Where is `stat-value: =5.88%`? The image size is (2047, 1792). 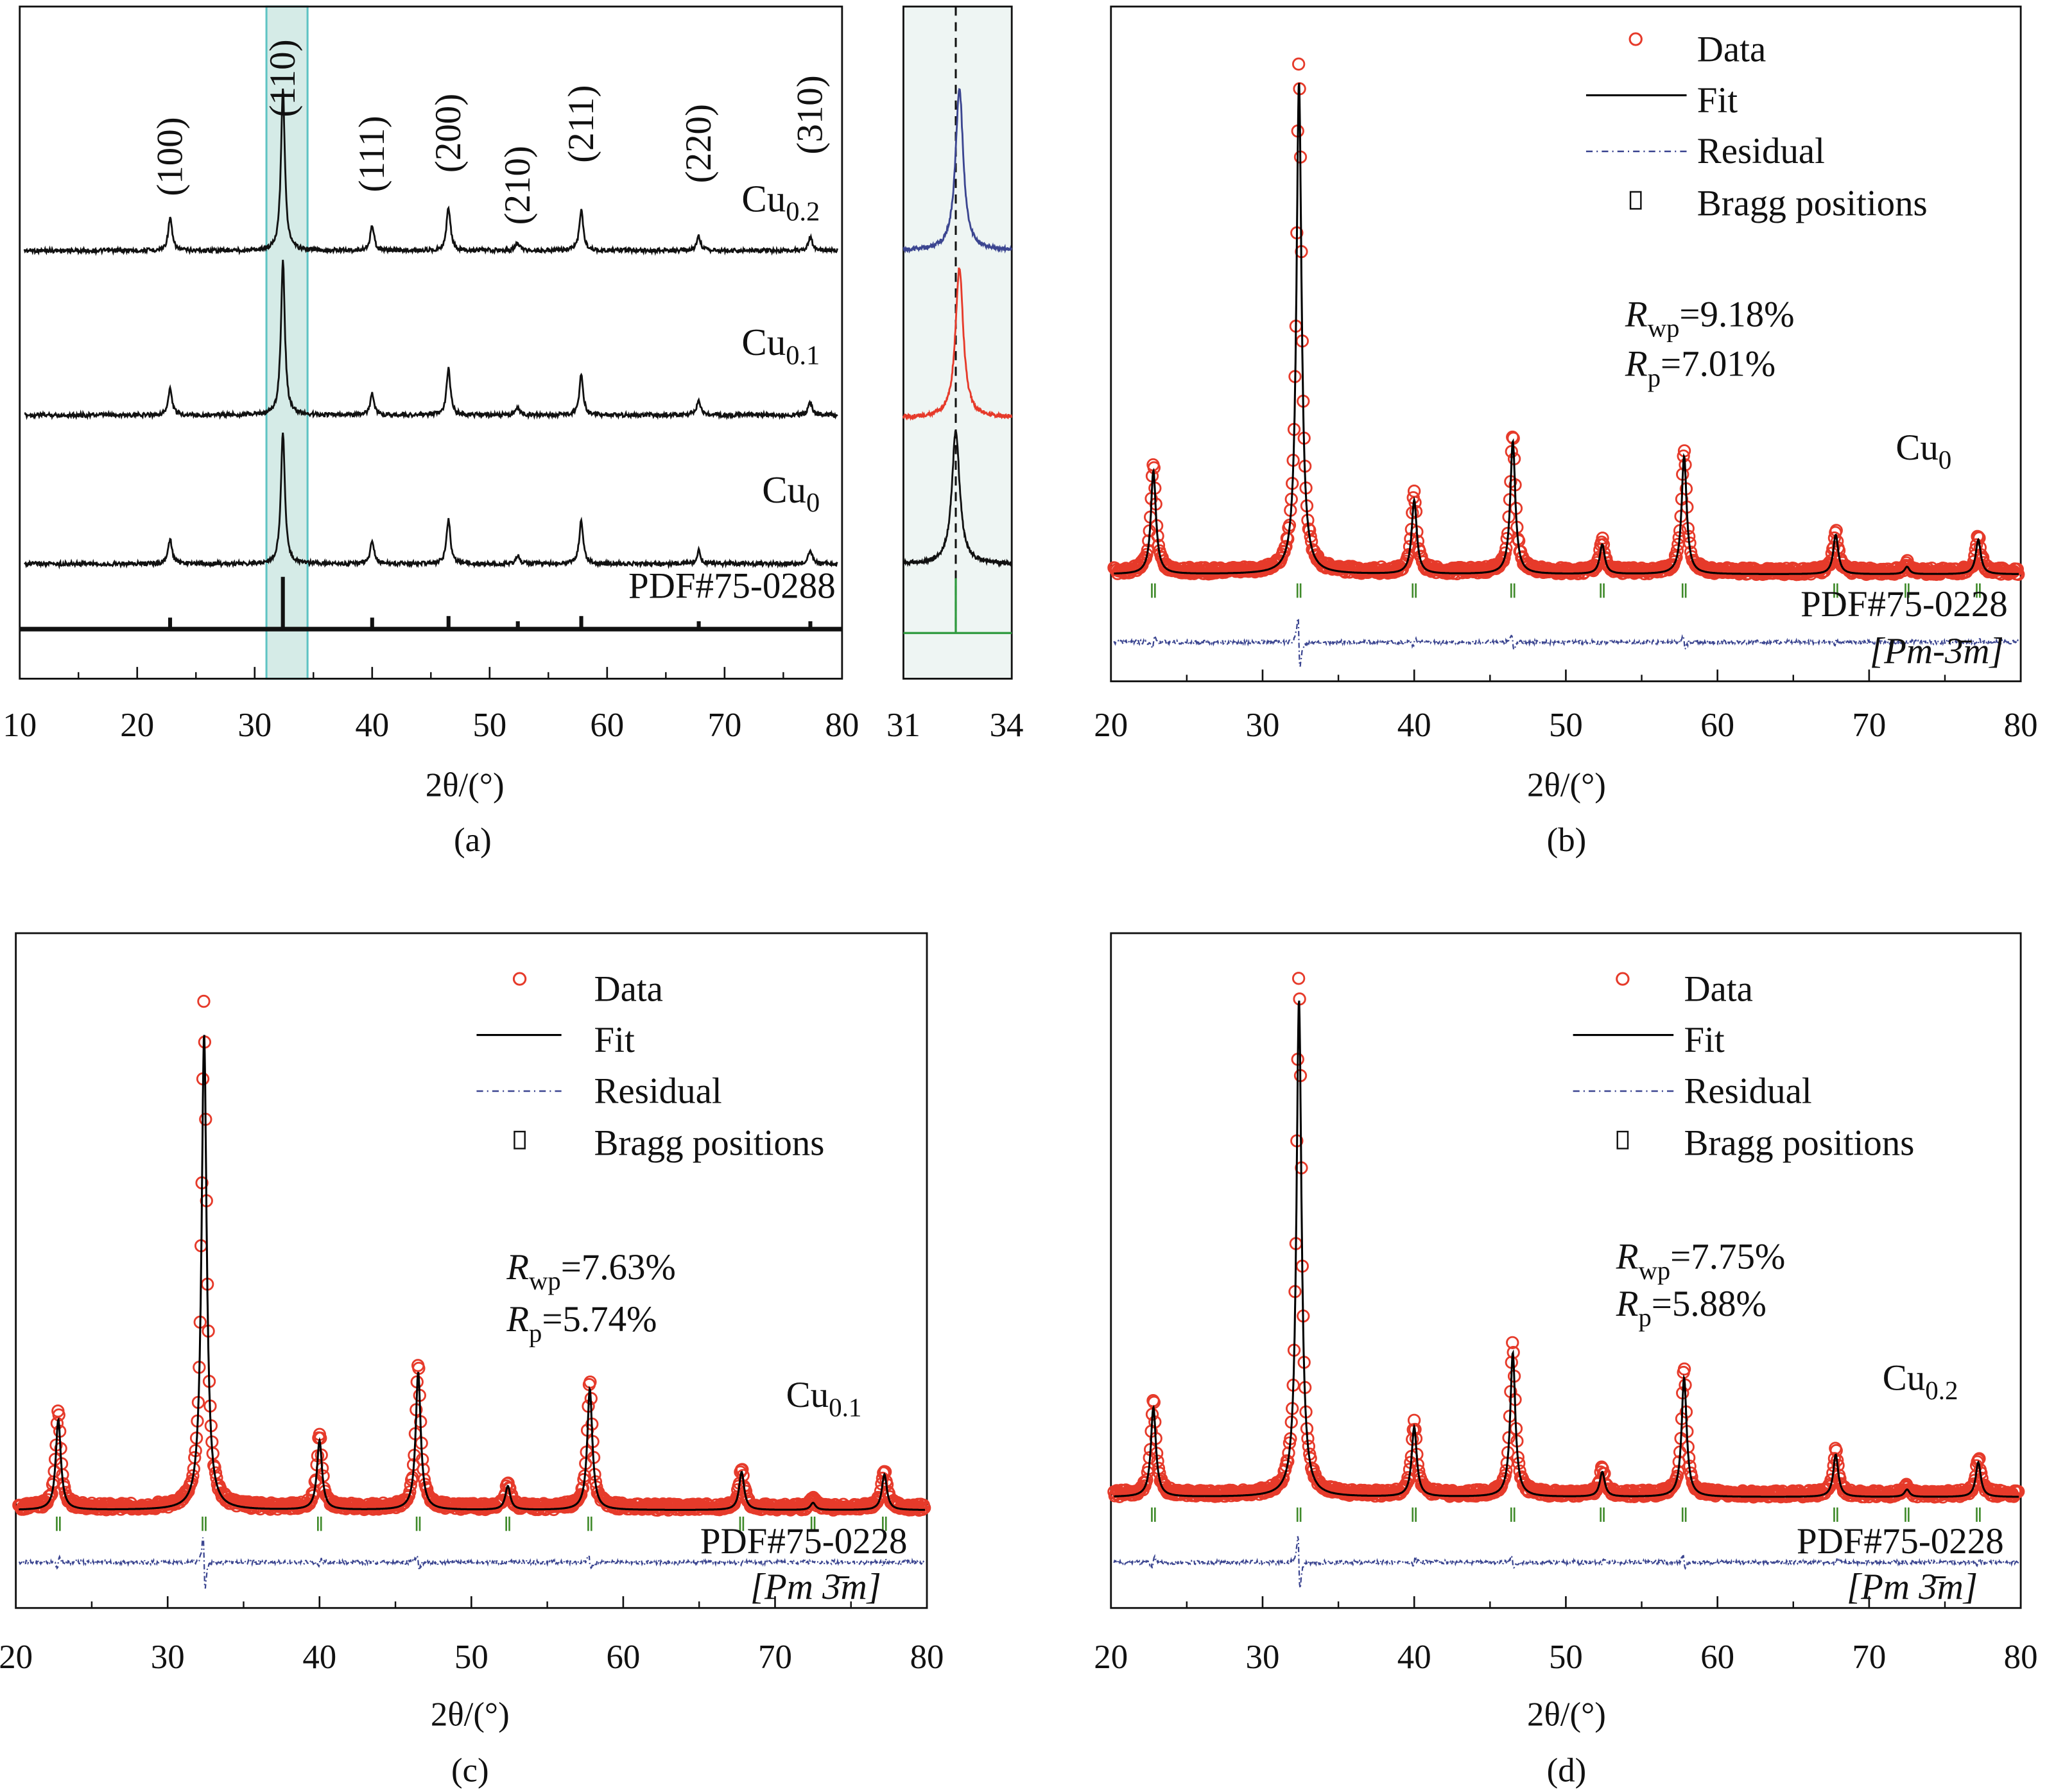 stat-value: =5.88% is located at coordinates (1709, 1304).